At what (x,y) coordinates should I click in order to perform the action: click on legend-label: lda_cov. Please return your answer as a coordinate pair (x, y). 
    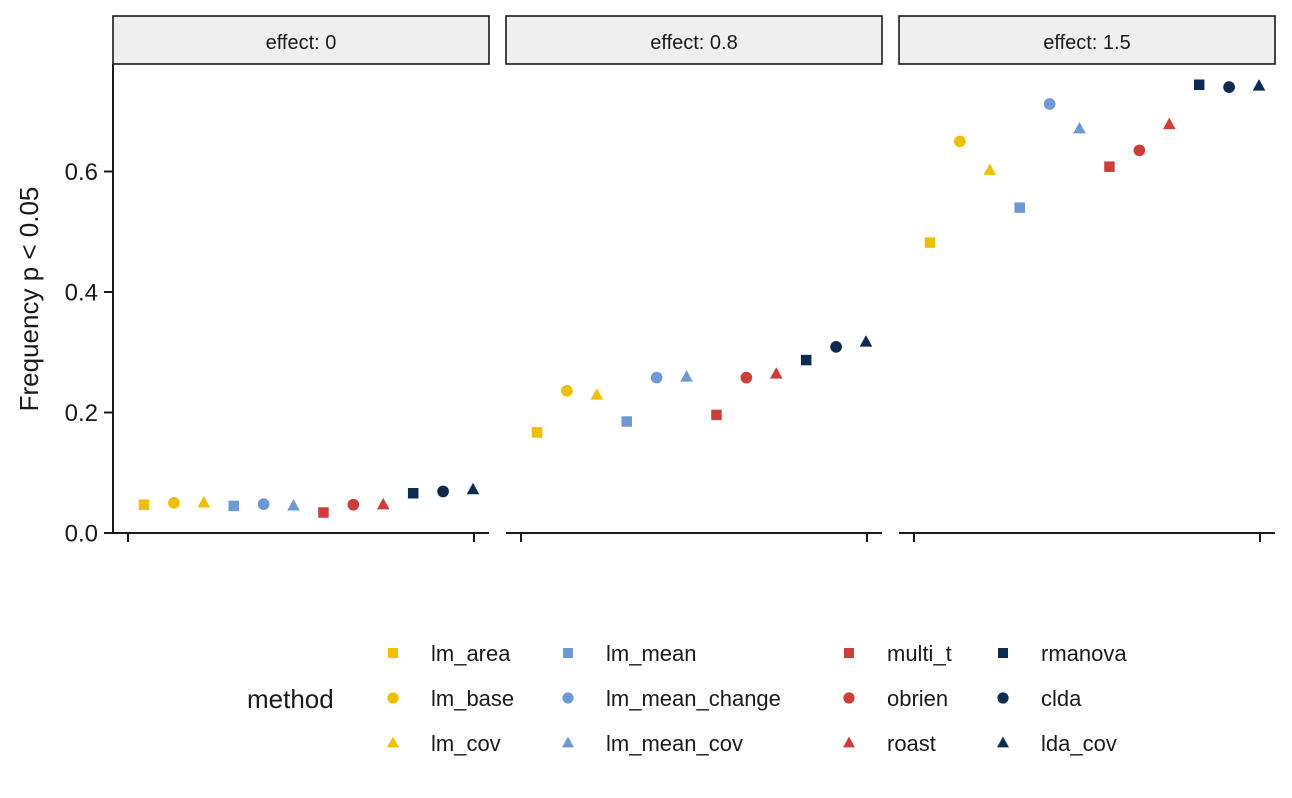
    Looking at the image, I should click on (1079, 743).